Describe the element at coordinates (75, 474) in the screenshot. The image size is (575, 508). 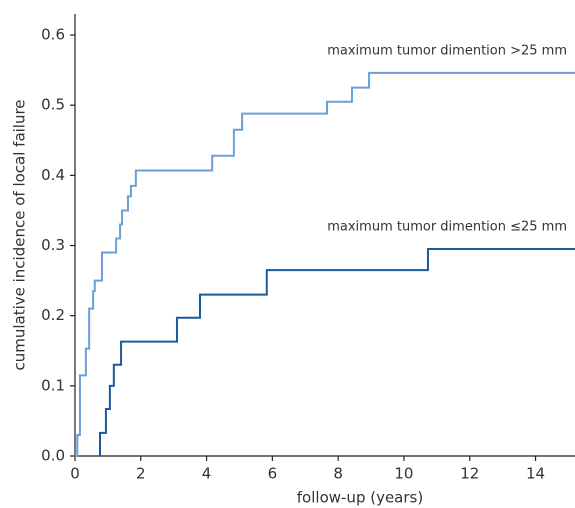
I see `x-tick-label: 0` at that location.